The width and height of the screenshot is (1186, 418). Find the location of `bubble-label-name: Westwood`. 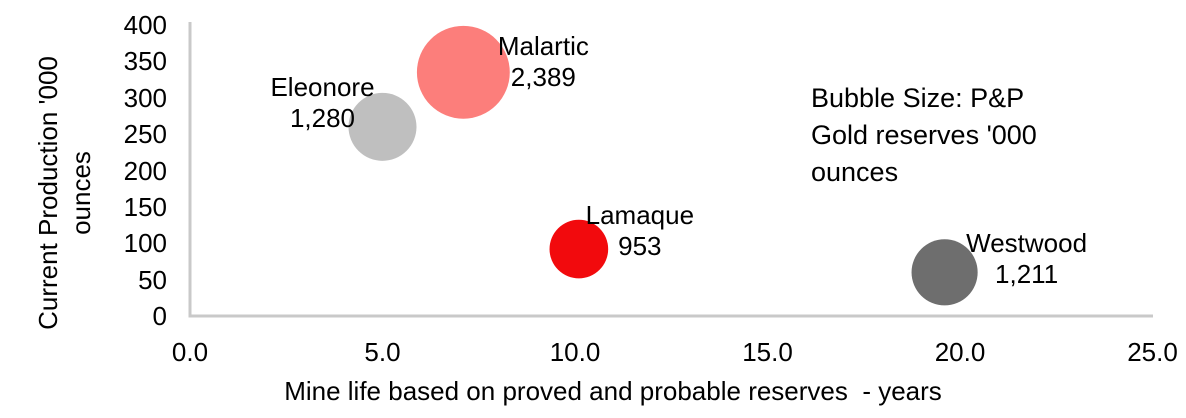

bubble-label-name: Westwood is located at coordinates (1027, 243).